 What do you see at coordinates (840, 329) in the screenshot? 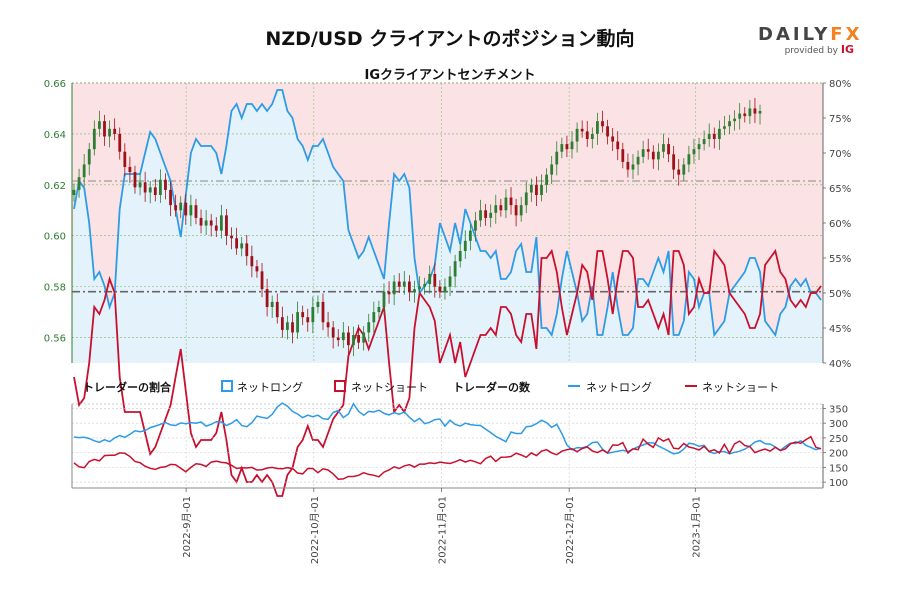
I see `pct-tick-label: 45%` at bounding box center [840, 329].